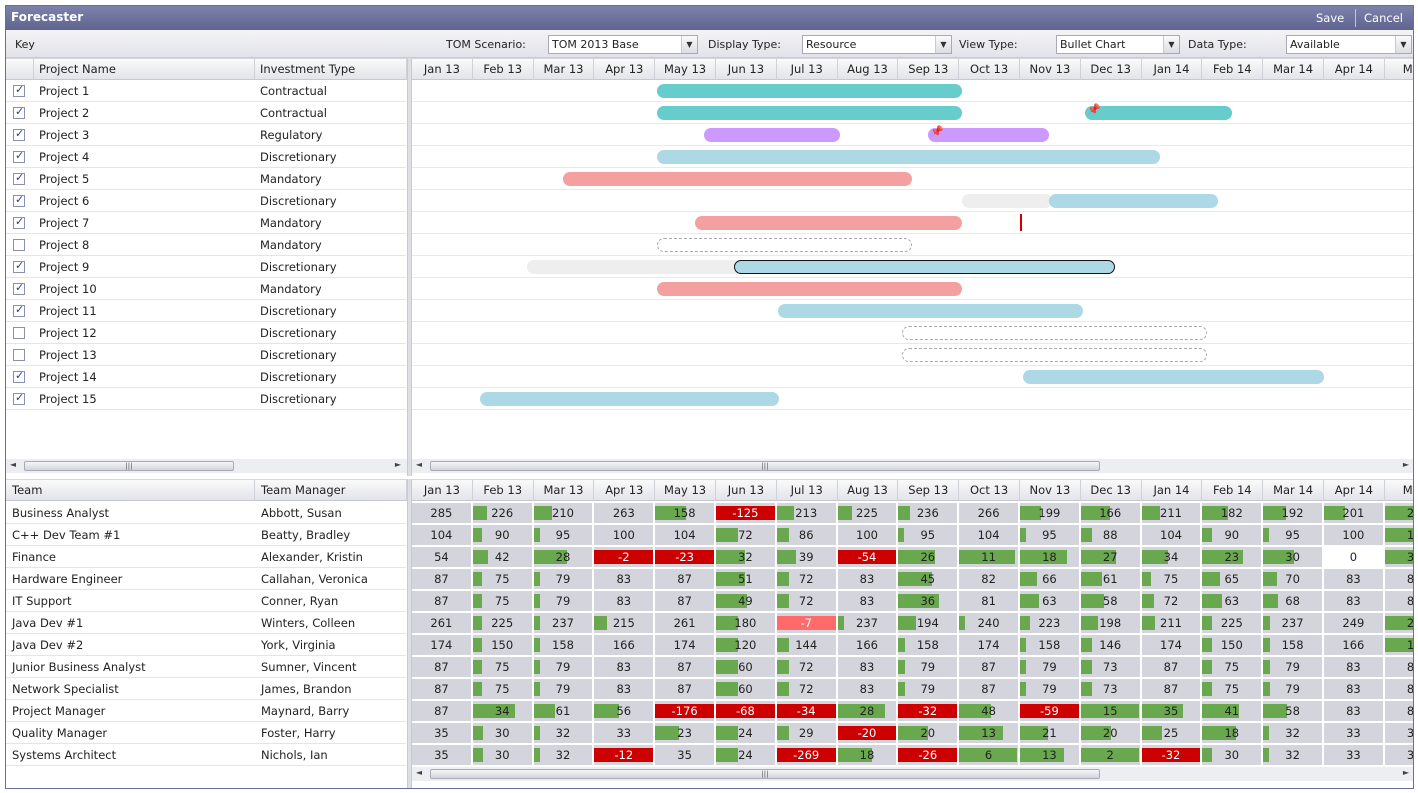 The image size is (1418, 793). I want to click on capacity-cell: 10, so click(1398, 535).